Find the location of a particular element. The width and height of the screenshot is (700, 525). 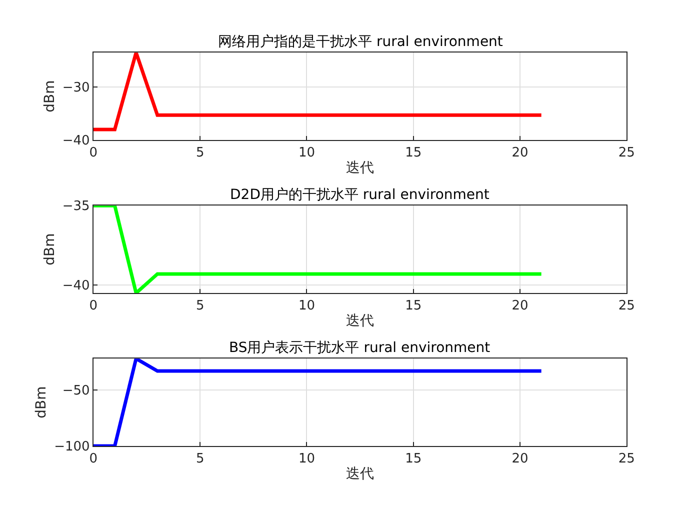

chart-title: BS用户表示干扰水平 rural environment is located at coordinates (360, 348).